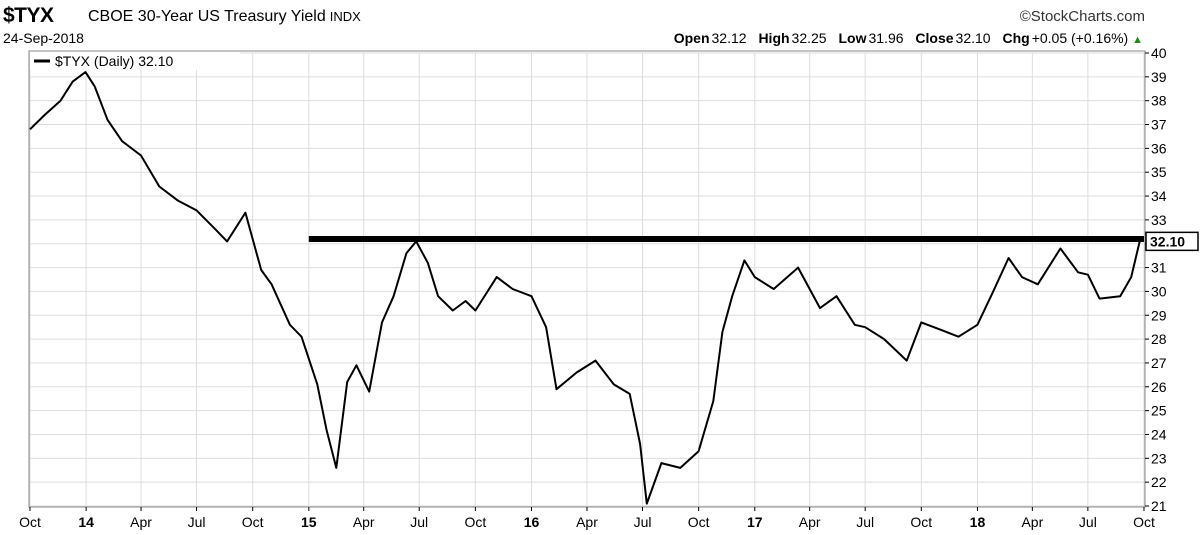 The height and width of the screenshot is (535, 1200). I want to click on legend: $TYX (Daily) 32.10, so click(135, 61).